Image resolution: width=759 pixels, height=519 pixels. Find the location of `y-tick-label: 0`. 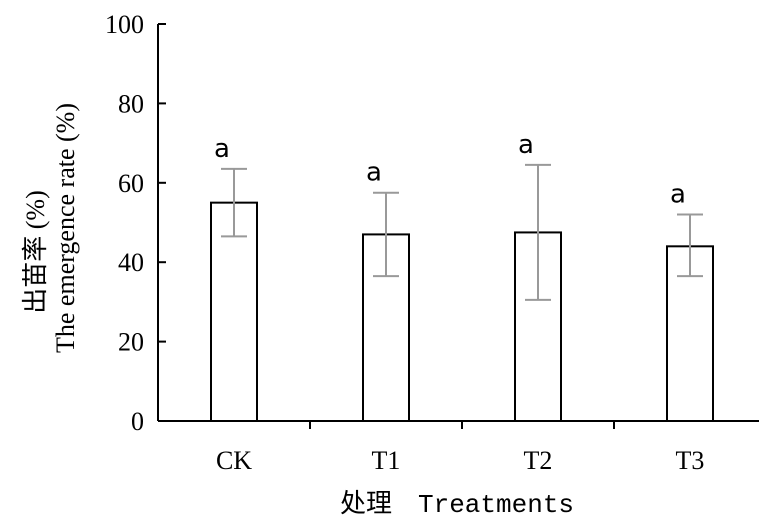

y-tick-label: 0 is located at coordinates (137, 421).